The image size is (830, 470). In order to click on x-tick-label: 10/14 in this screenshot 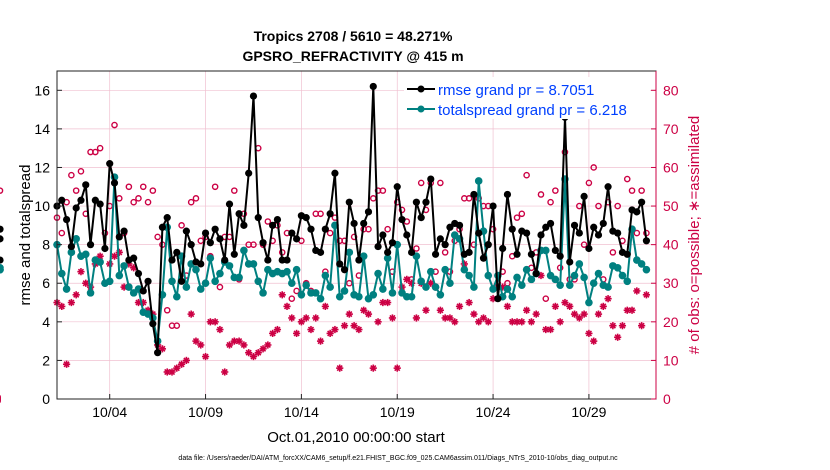, I will do `click(301, 412)`.